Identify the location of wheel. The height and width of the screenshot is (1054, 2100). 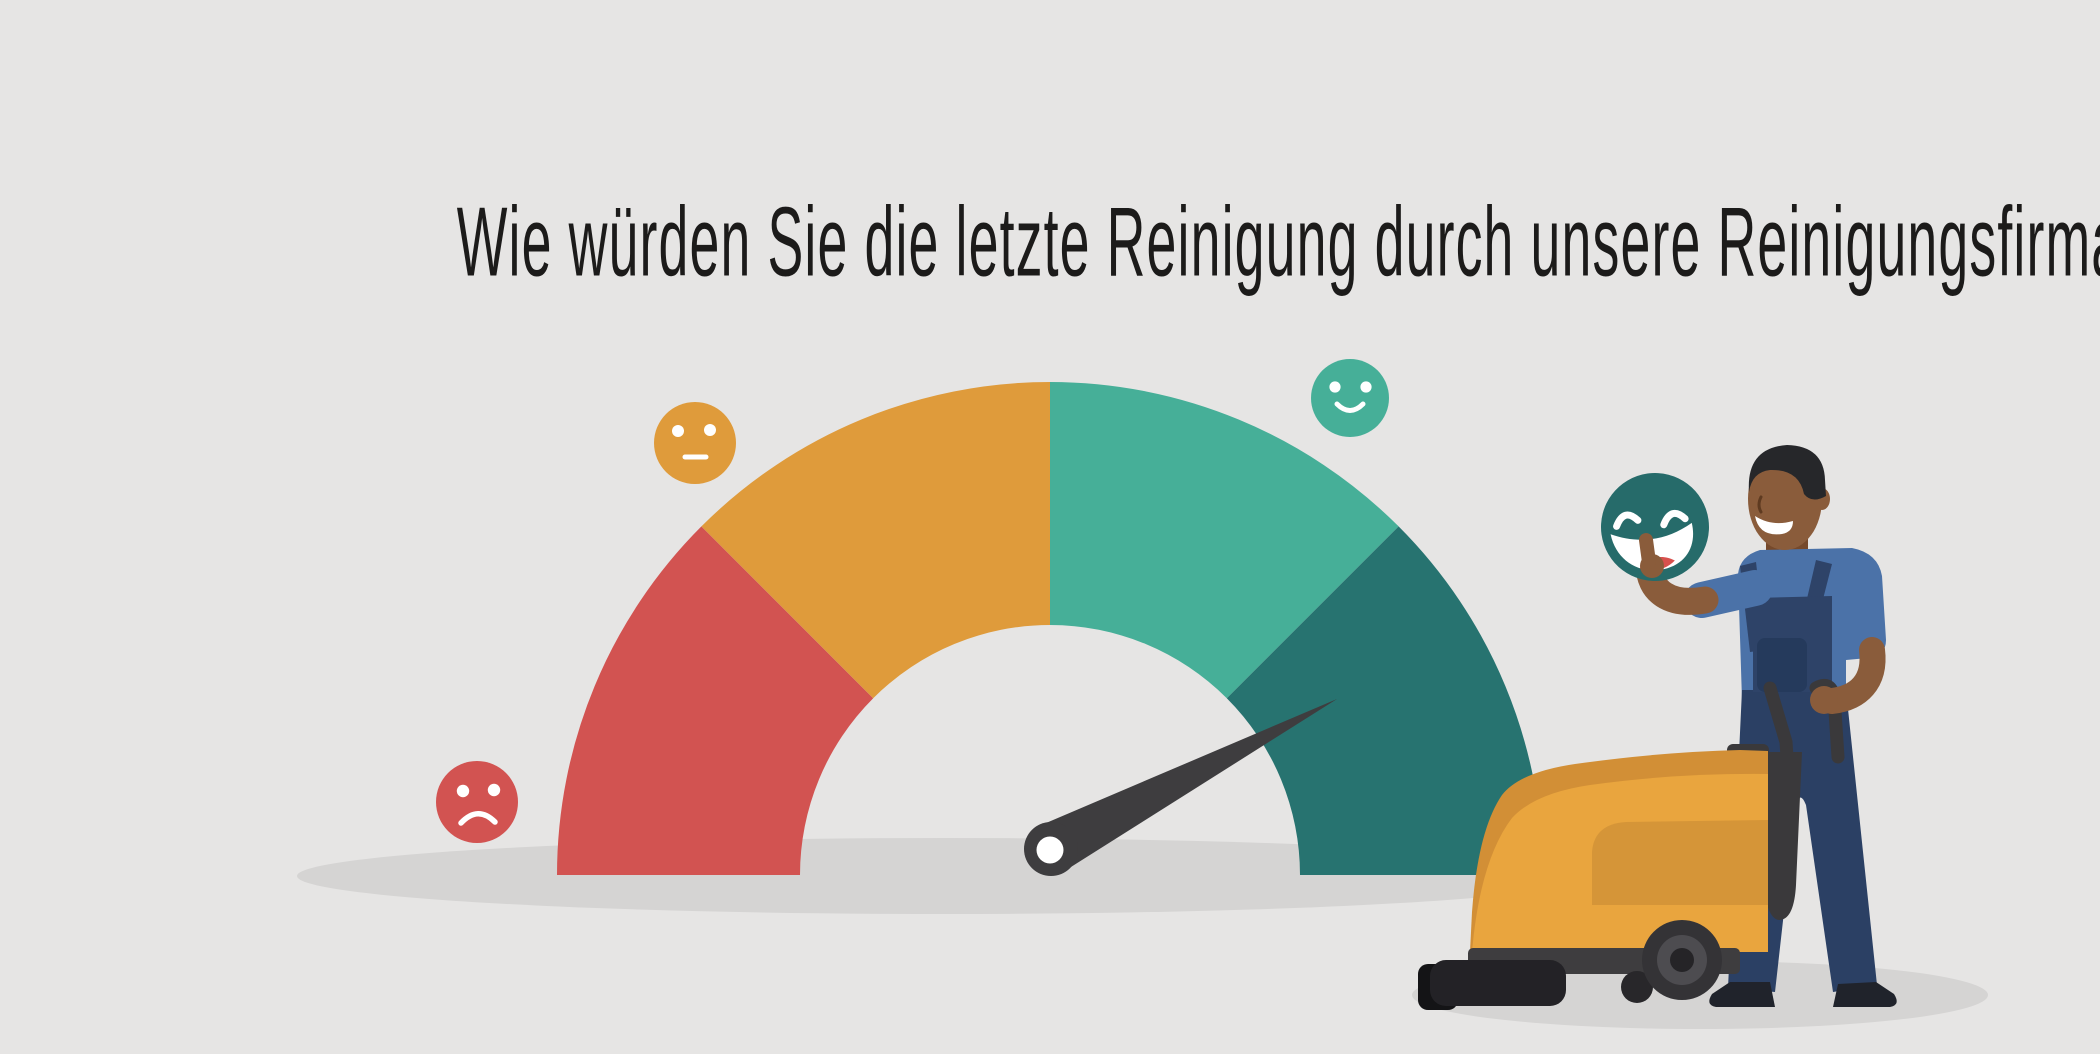
(1682, 960).